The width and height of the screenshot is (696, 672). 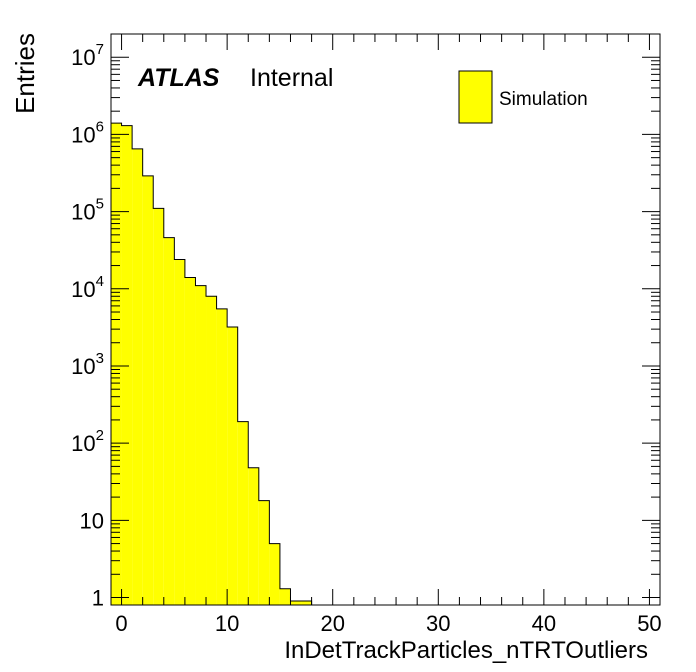 I want to click on y-tick-label: 10, so click(x=92, y=520).